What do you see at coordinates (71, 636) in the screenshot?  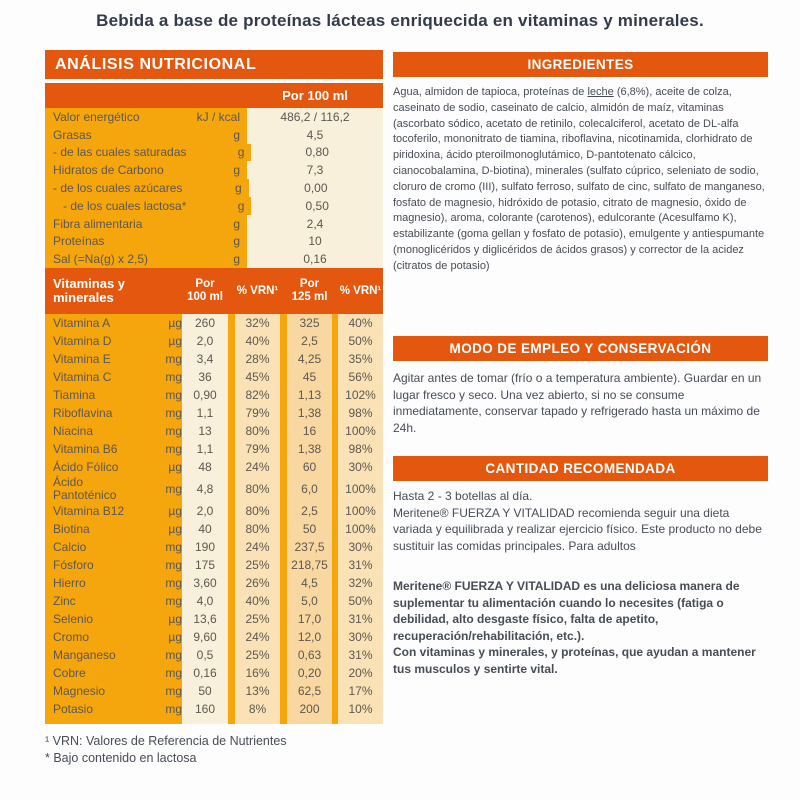 I see `vitamin-label: Cromo` at bounding box center [71, 636].